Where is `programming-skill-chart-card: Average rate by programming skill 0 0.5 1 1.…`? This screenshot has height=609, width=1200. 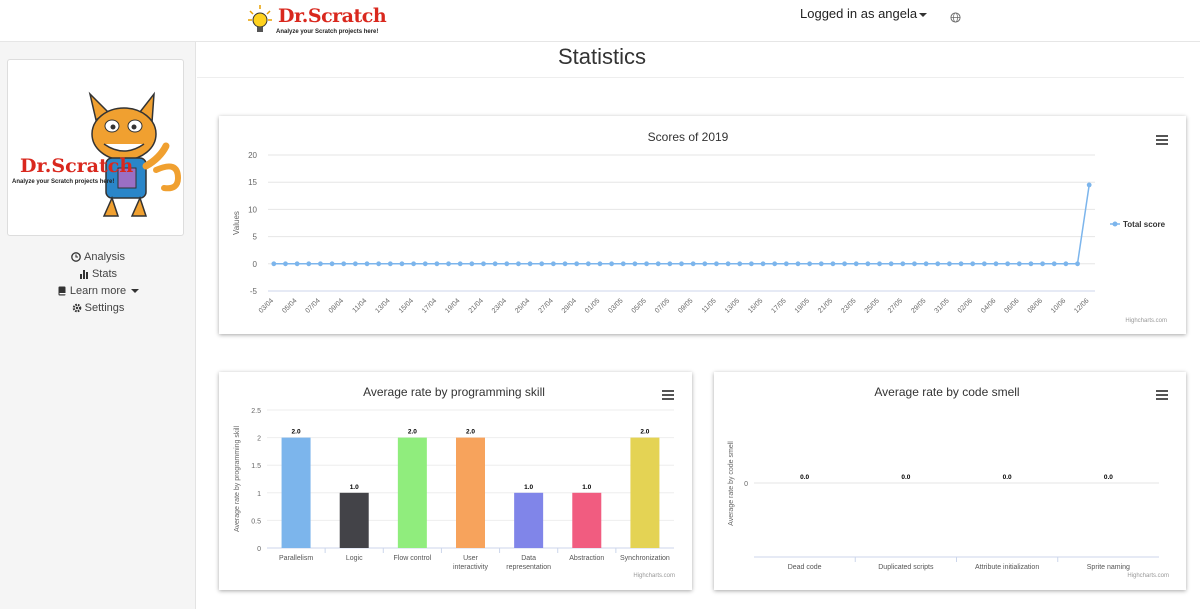 programming-skill-chart-card: Average rate by programming skill 0 0.5 1 1.… is located at coordinates (455, 481).